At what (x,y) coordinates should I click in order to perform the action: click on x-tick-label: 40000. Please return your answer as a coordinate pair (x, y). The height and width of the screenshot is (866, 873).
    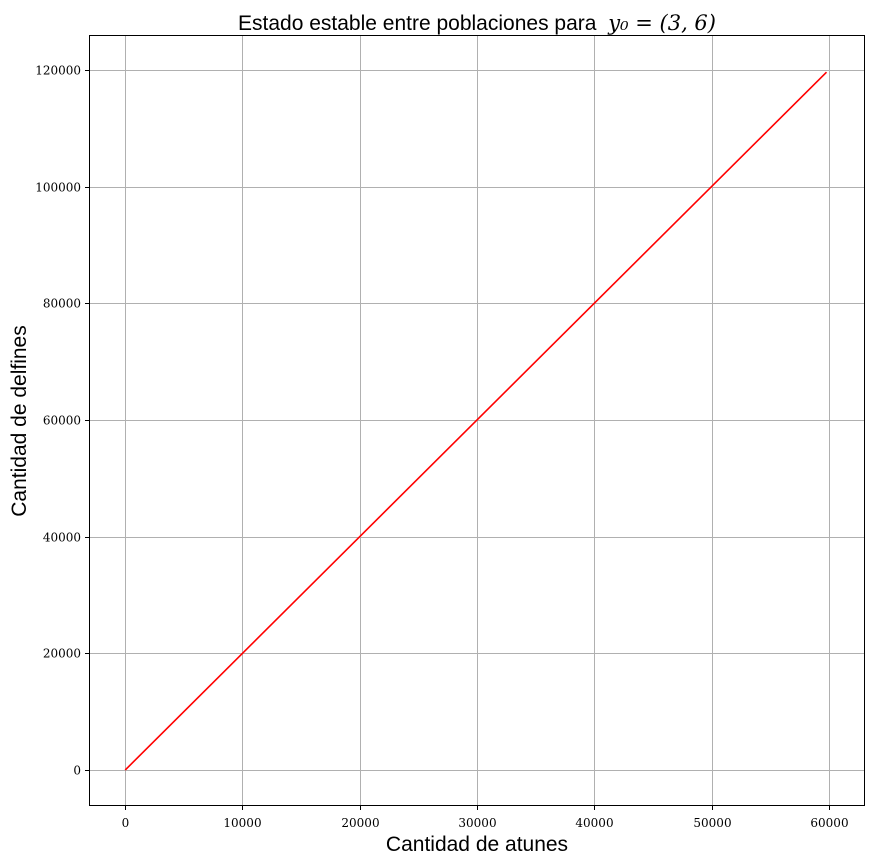
    Looking at the image, I should click on (594, 823).